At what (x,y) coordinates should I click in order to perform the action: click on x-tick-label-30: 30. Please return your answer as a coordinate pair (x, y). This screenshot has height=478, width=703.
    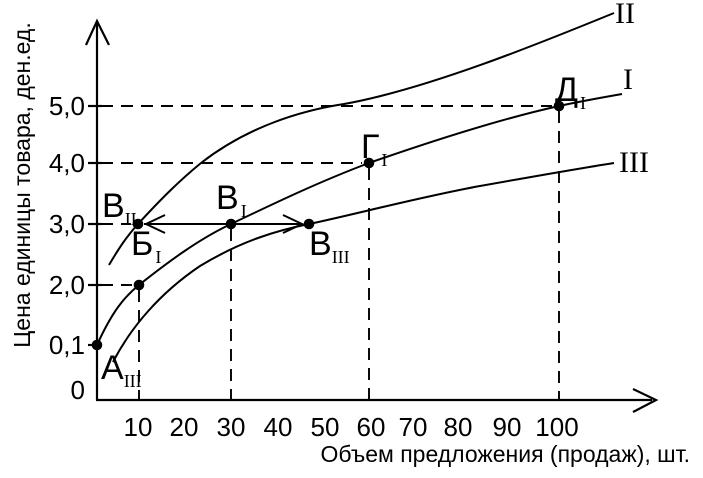
    Looking at the image, I should click on (231, 427).